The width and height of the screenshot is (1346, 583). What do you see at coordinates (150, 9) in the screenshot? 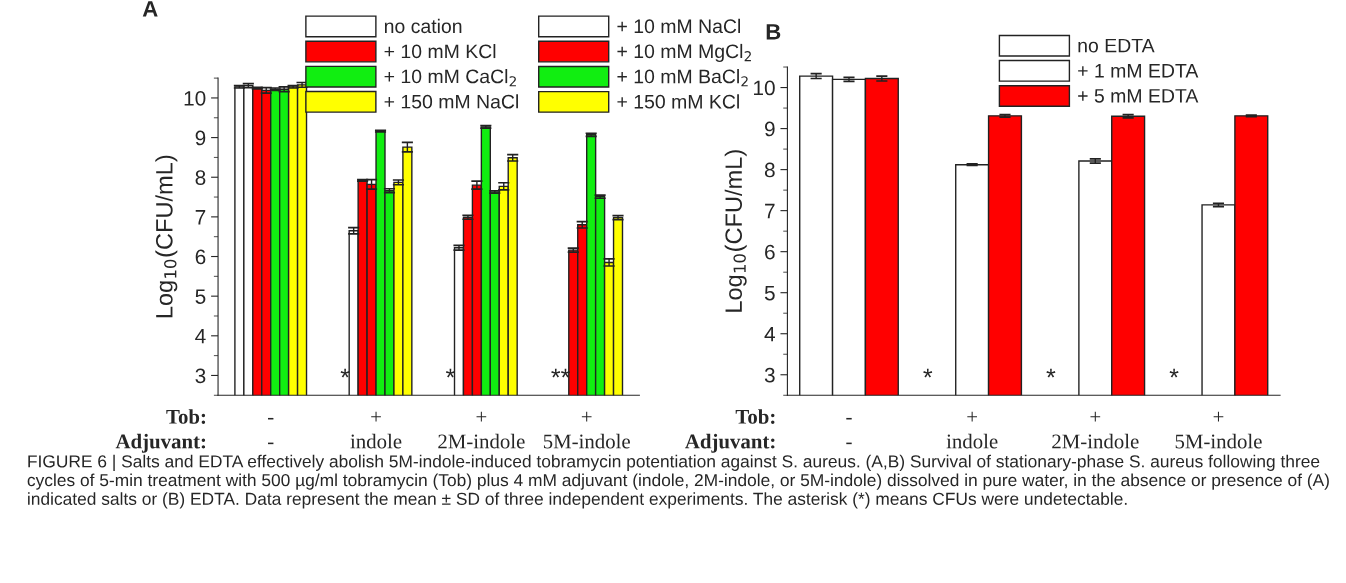
I see `chart-title: A` at bounding box center [150, 9].